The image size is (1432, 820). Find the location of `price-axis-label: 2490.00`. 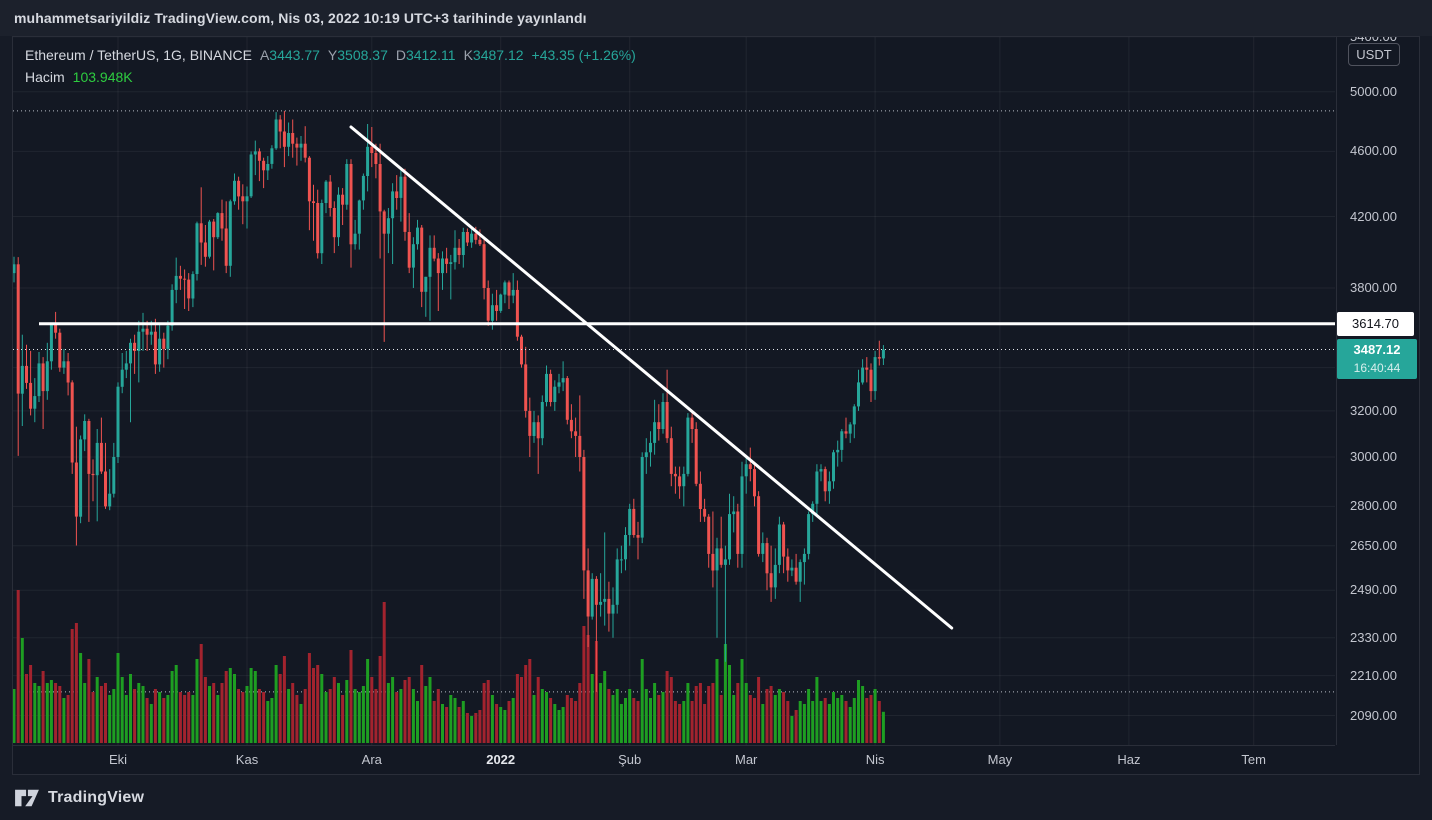

price-axis-label: 2490.00 is located at coordinates (1373, 590).